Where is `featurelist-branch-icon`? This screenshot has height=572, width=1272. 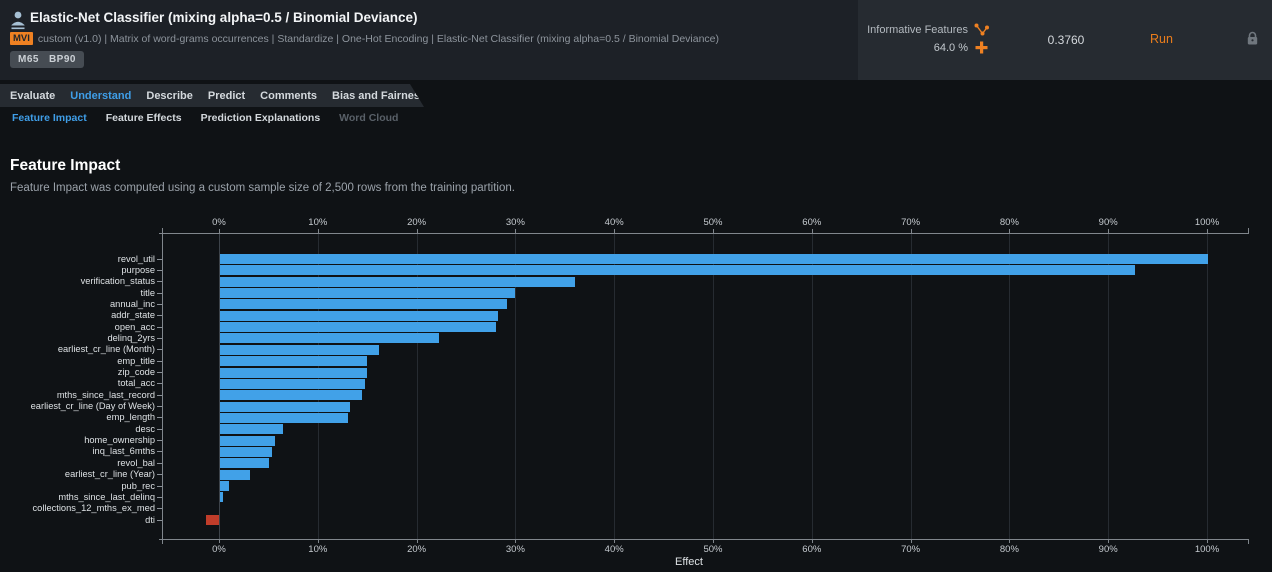 featurelist-branch-icon is located at coordinates (982, 29).